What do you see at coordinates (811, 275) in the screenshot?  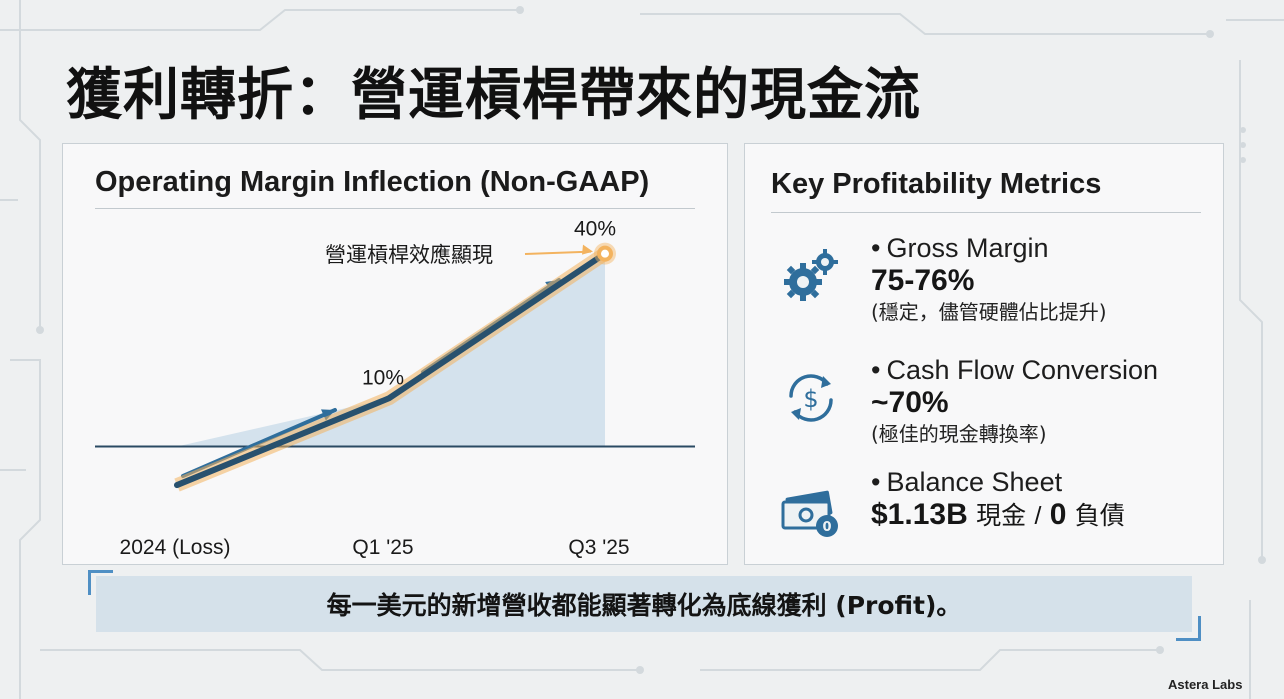 I see `gears-icon` at bounding box center [811, 275].